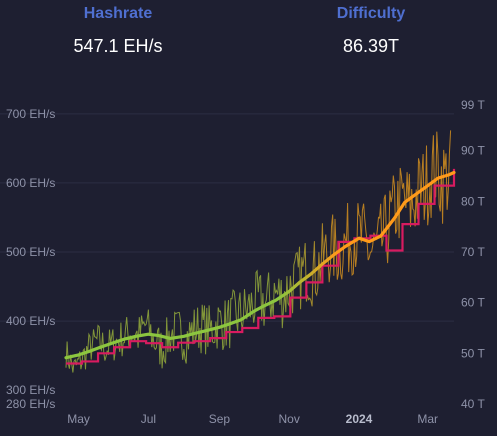 Image resolution: width=497 pixels, height=436 pixels. Describe the element at coordinates (371, 13) in the screenshot. I see `difficulty-label: Difficulty` at that location.